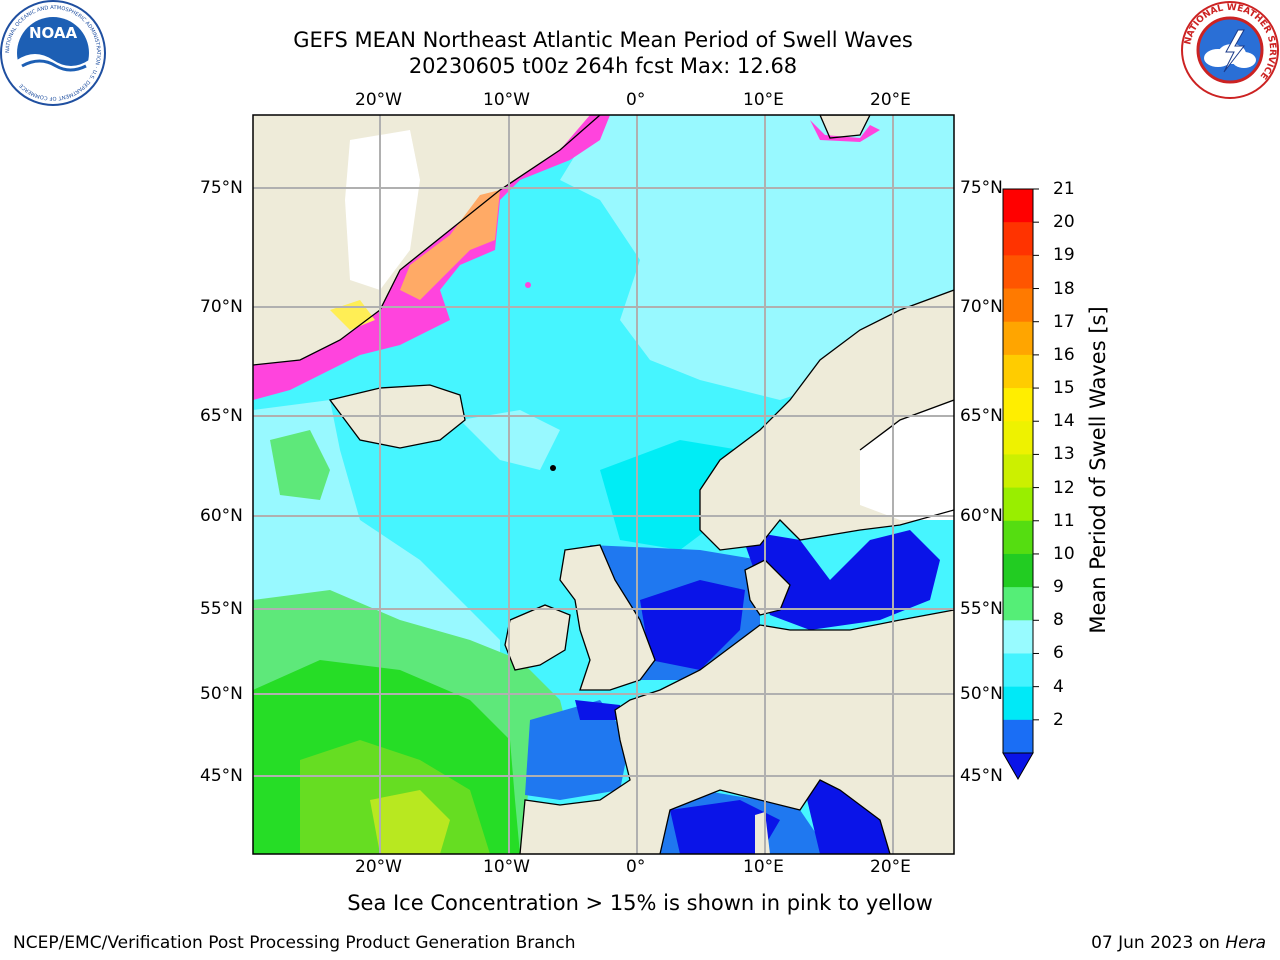  Describe the element at coordinates (506, 867) in the screenshot. I see `lon-label-bottom: 10°W` at that location.